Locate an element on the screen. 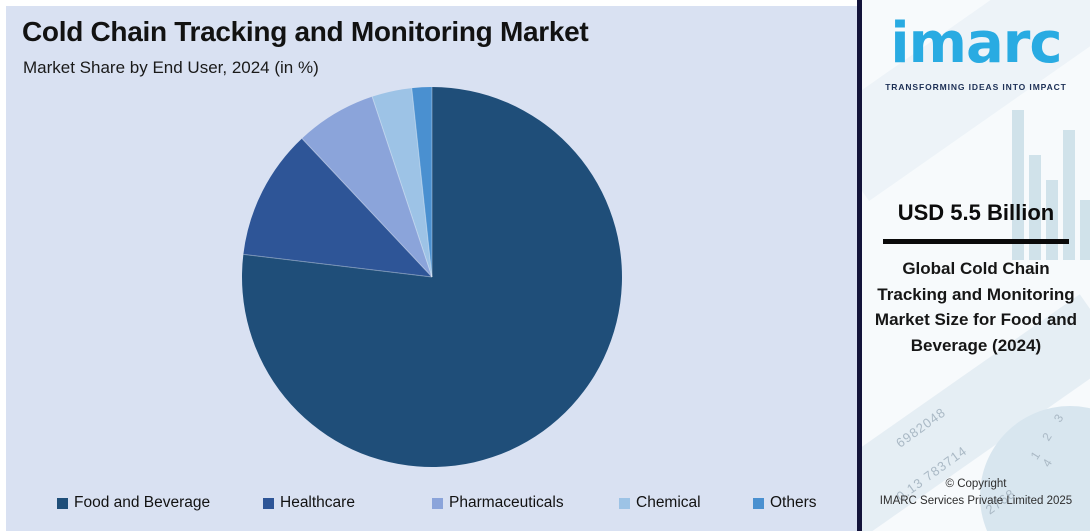  legend-swatch-healthcare is located at coordinates (268, 503).